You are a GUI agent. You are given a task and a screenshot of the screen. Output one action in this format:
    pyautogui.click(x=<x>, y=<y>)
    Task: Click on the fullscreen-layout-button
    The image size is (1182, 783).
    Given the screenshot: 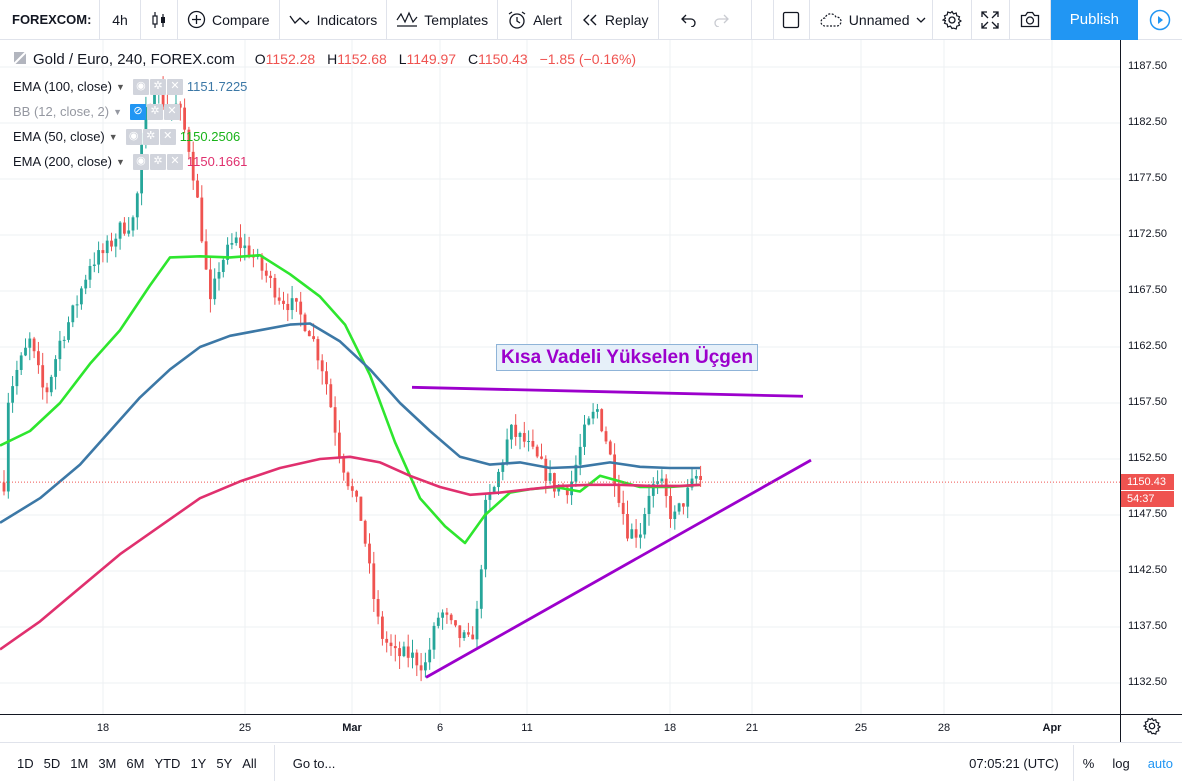 What is the action you would take?
    pyautogui.click(x=792, y=20)
    